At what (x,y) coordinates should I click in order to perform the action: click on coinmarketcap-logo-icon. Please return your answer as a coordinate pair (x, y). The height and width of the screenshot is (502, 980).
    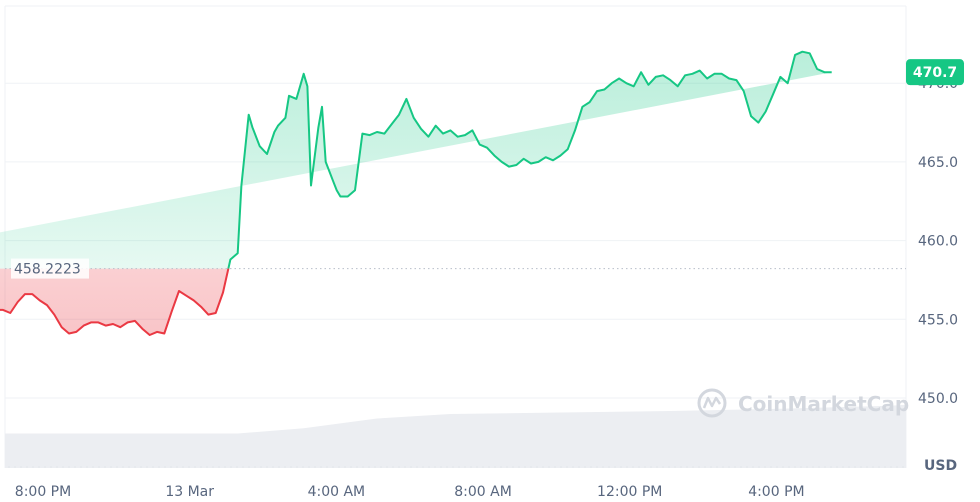
    Looking at the image, I should click on (712, 403).